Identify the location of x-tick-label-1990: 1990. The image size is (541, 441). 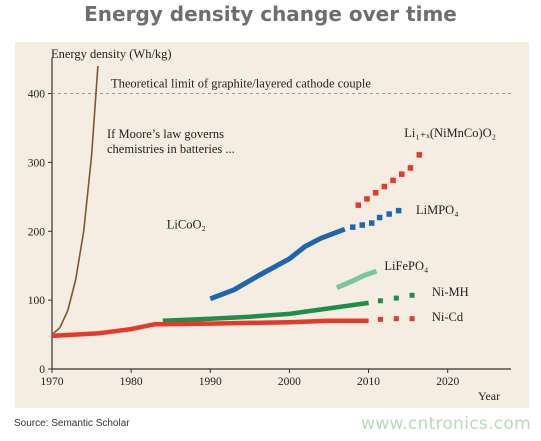
(210, 382).